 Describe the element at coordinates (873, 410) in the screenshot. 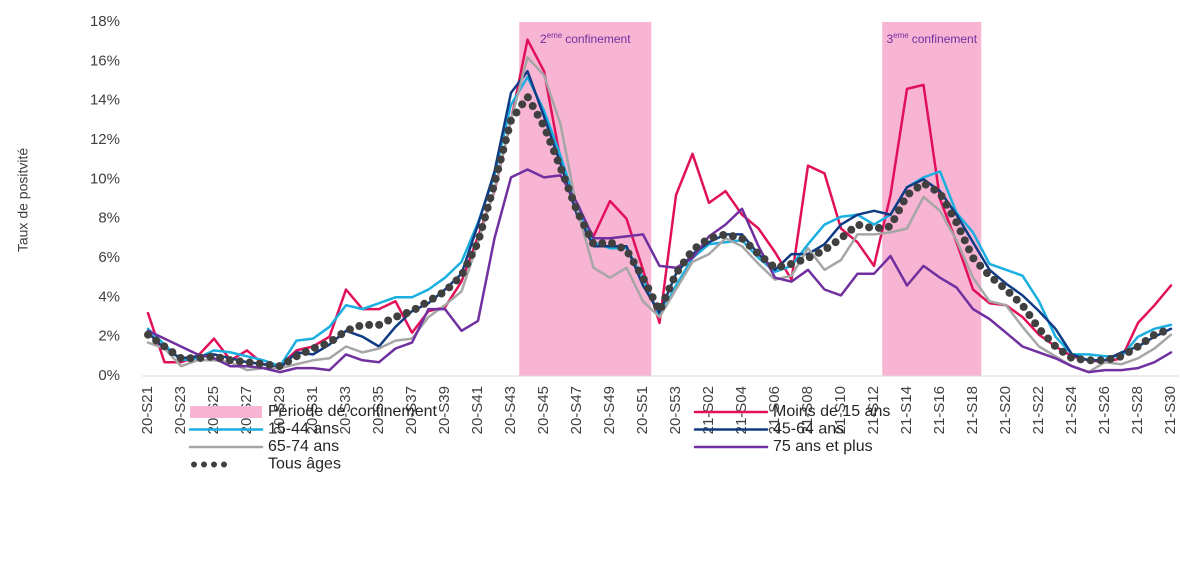

I see `x-tick-label: 21-S12` at that location.